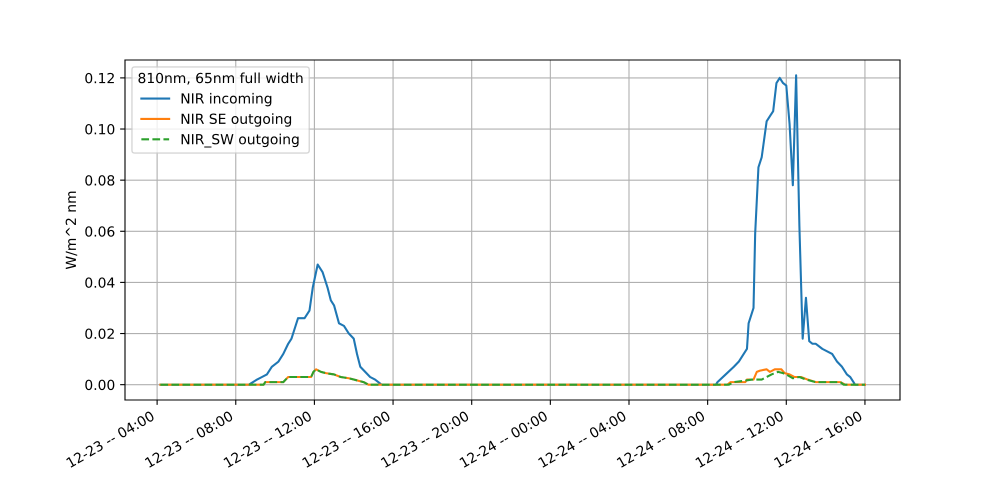 This screenshot has width=1000, height=500. Describe the element at coordinates (227, 99) in the screenshot. I see `legend-label: NIR incoming` at that location.